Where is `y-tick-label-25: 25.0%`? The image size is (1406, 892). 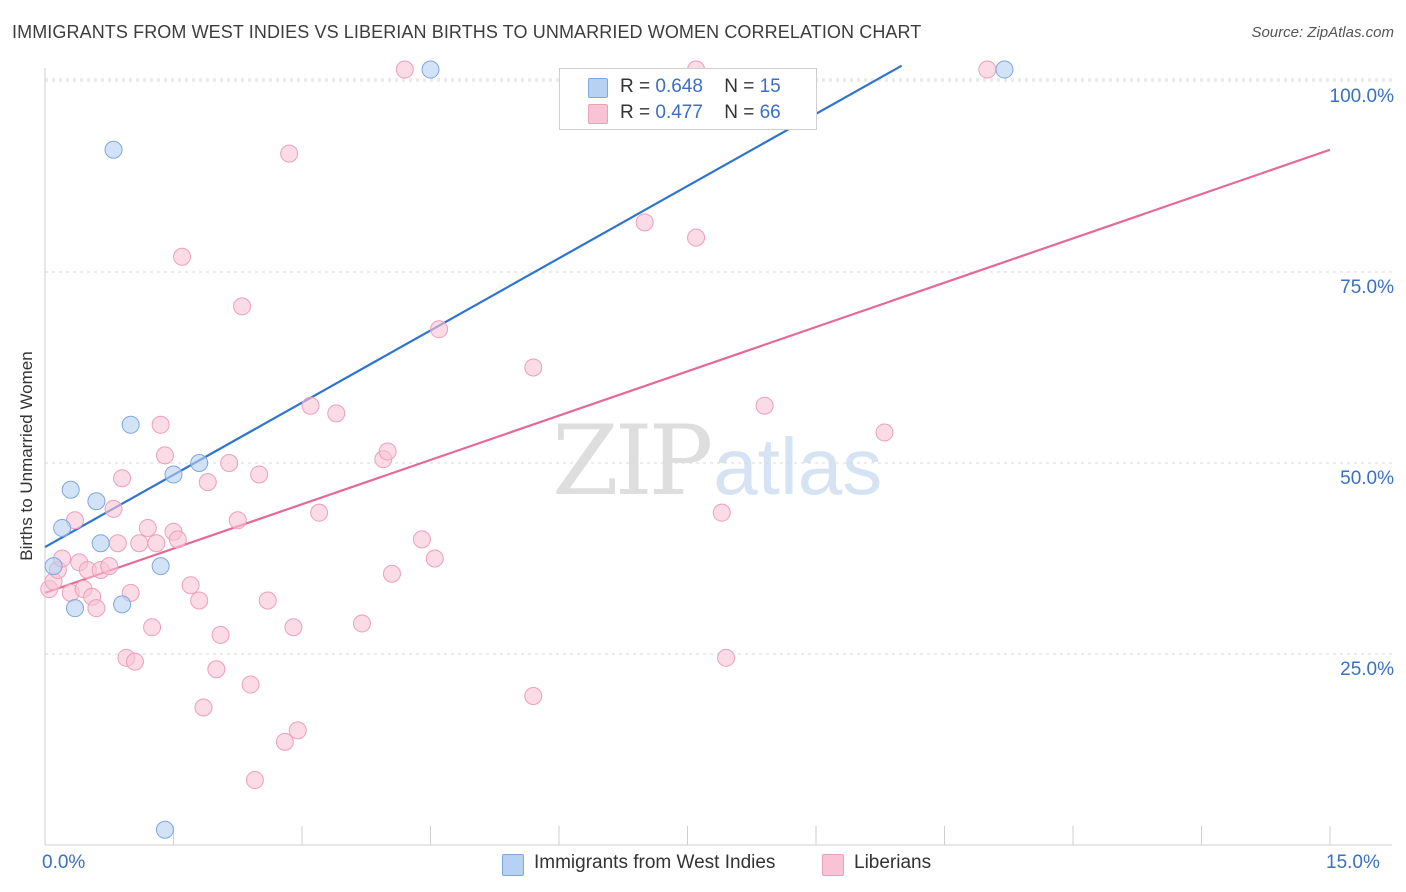 y-tick-label-25: 25.0% is located at coordinates (1367, 669).